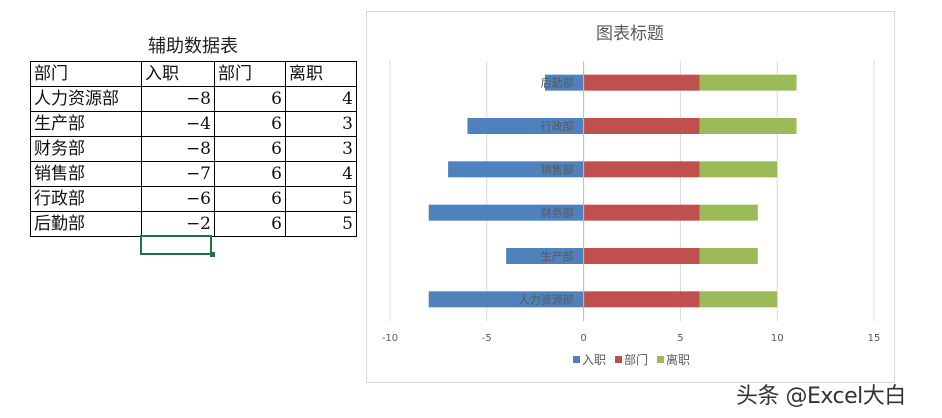 This screenshot has height=418, width=942. What do you see at coordinates (557, 256) in the screenshot?
I see `category-label: 生产部` at bounding box center [557, 256].